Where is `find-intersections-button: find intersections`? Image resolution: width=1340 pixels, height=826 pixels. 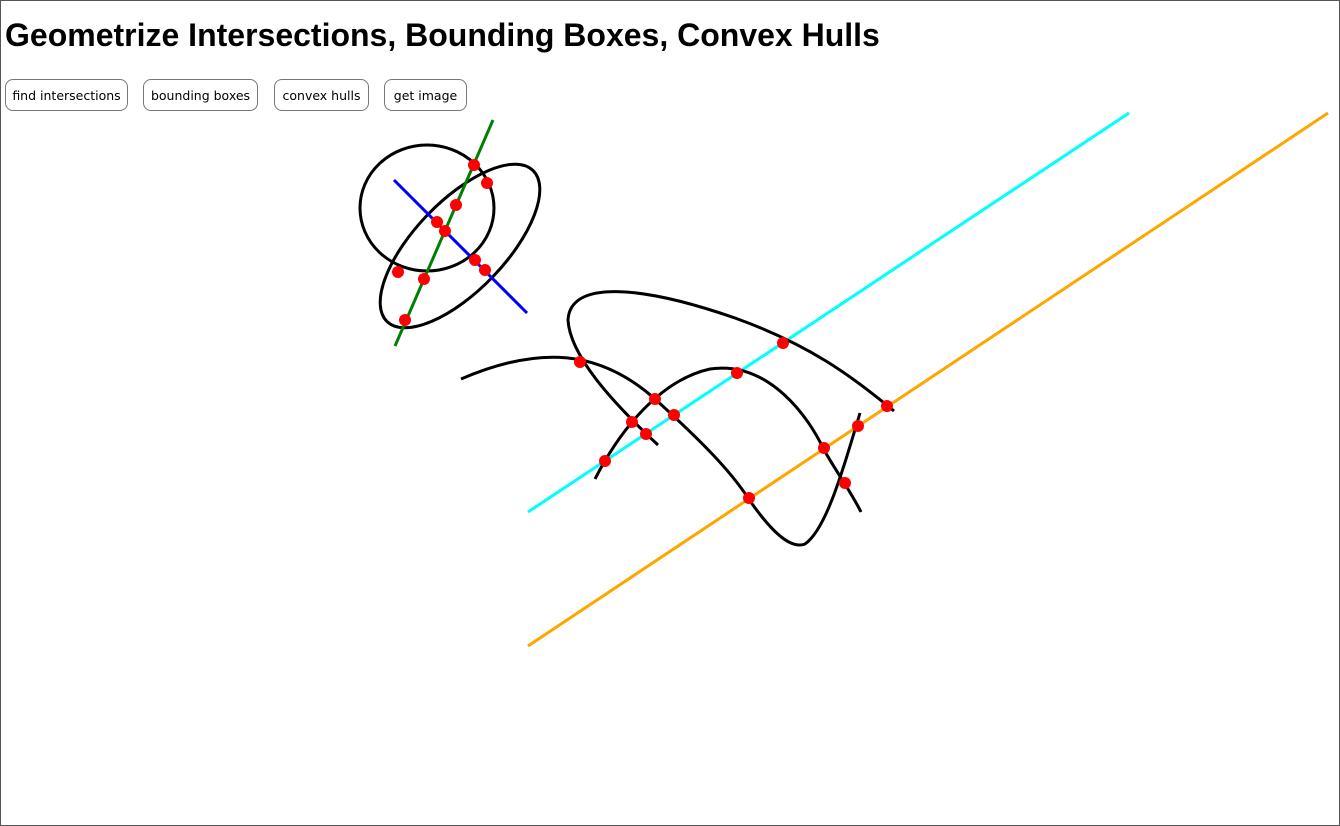 find-intersections-button: find intersections is located at coordinates (66, 95).